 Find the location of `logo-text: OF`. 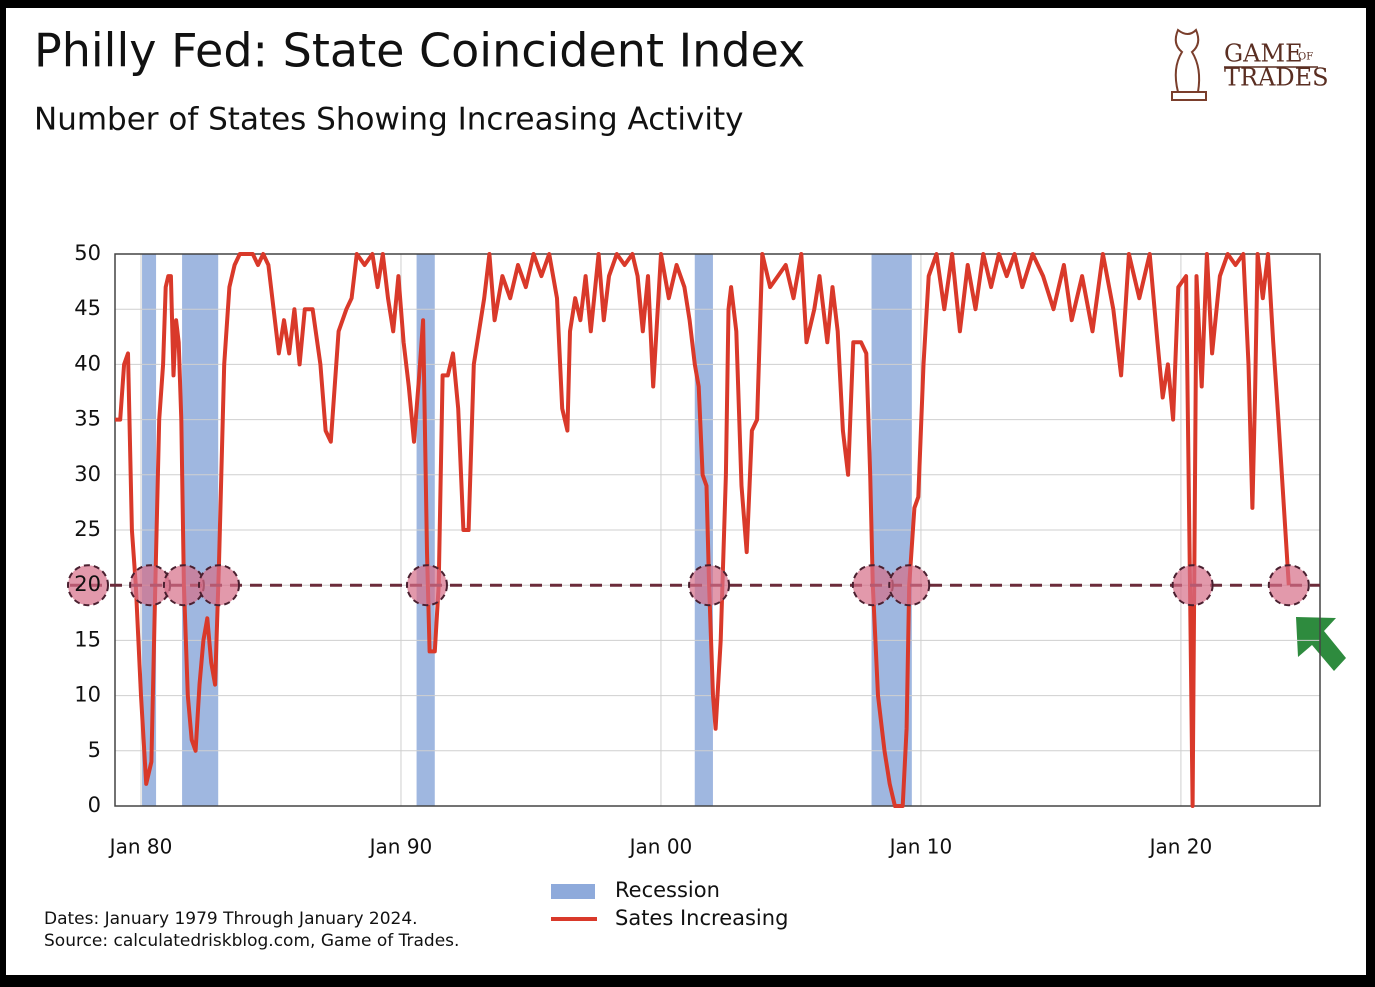

logo-text: OF is located at coordinates (1305, 57).